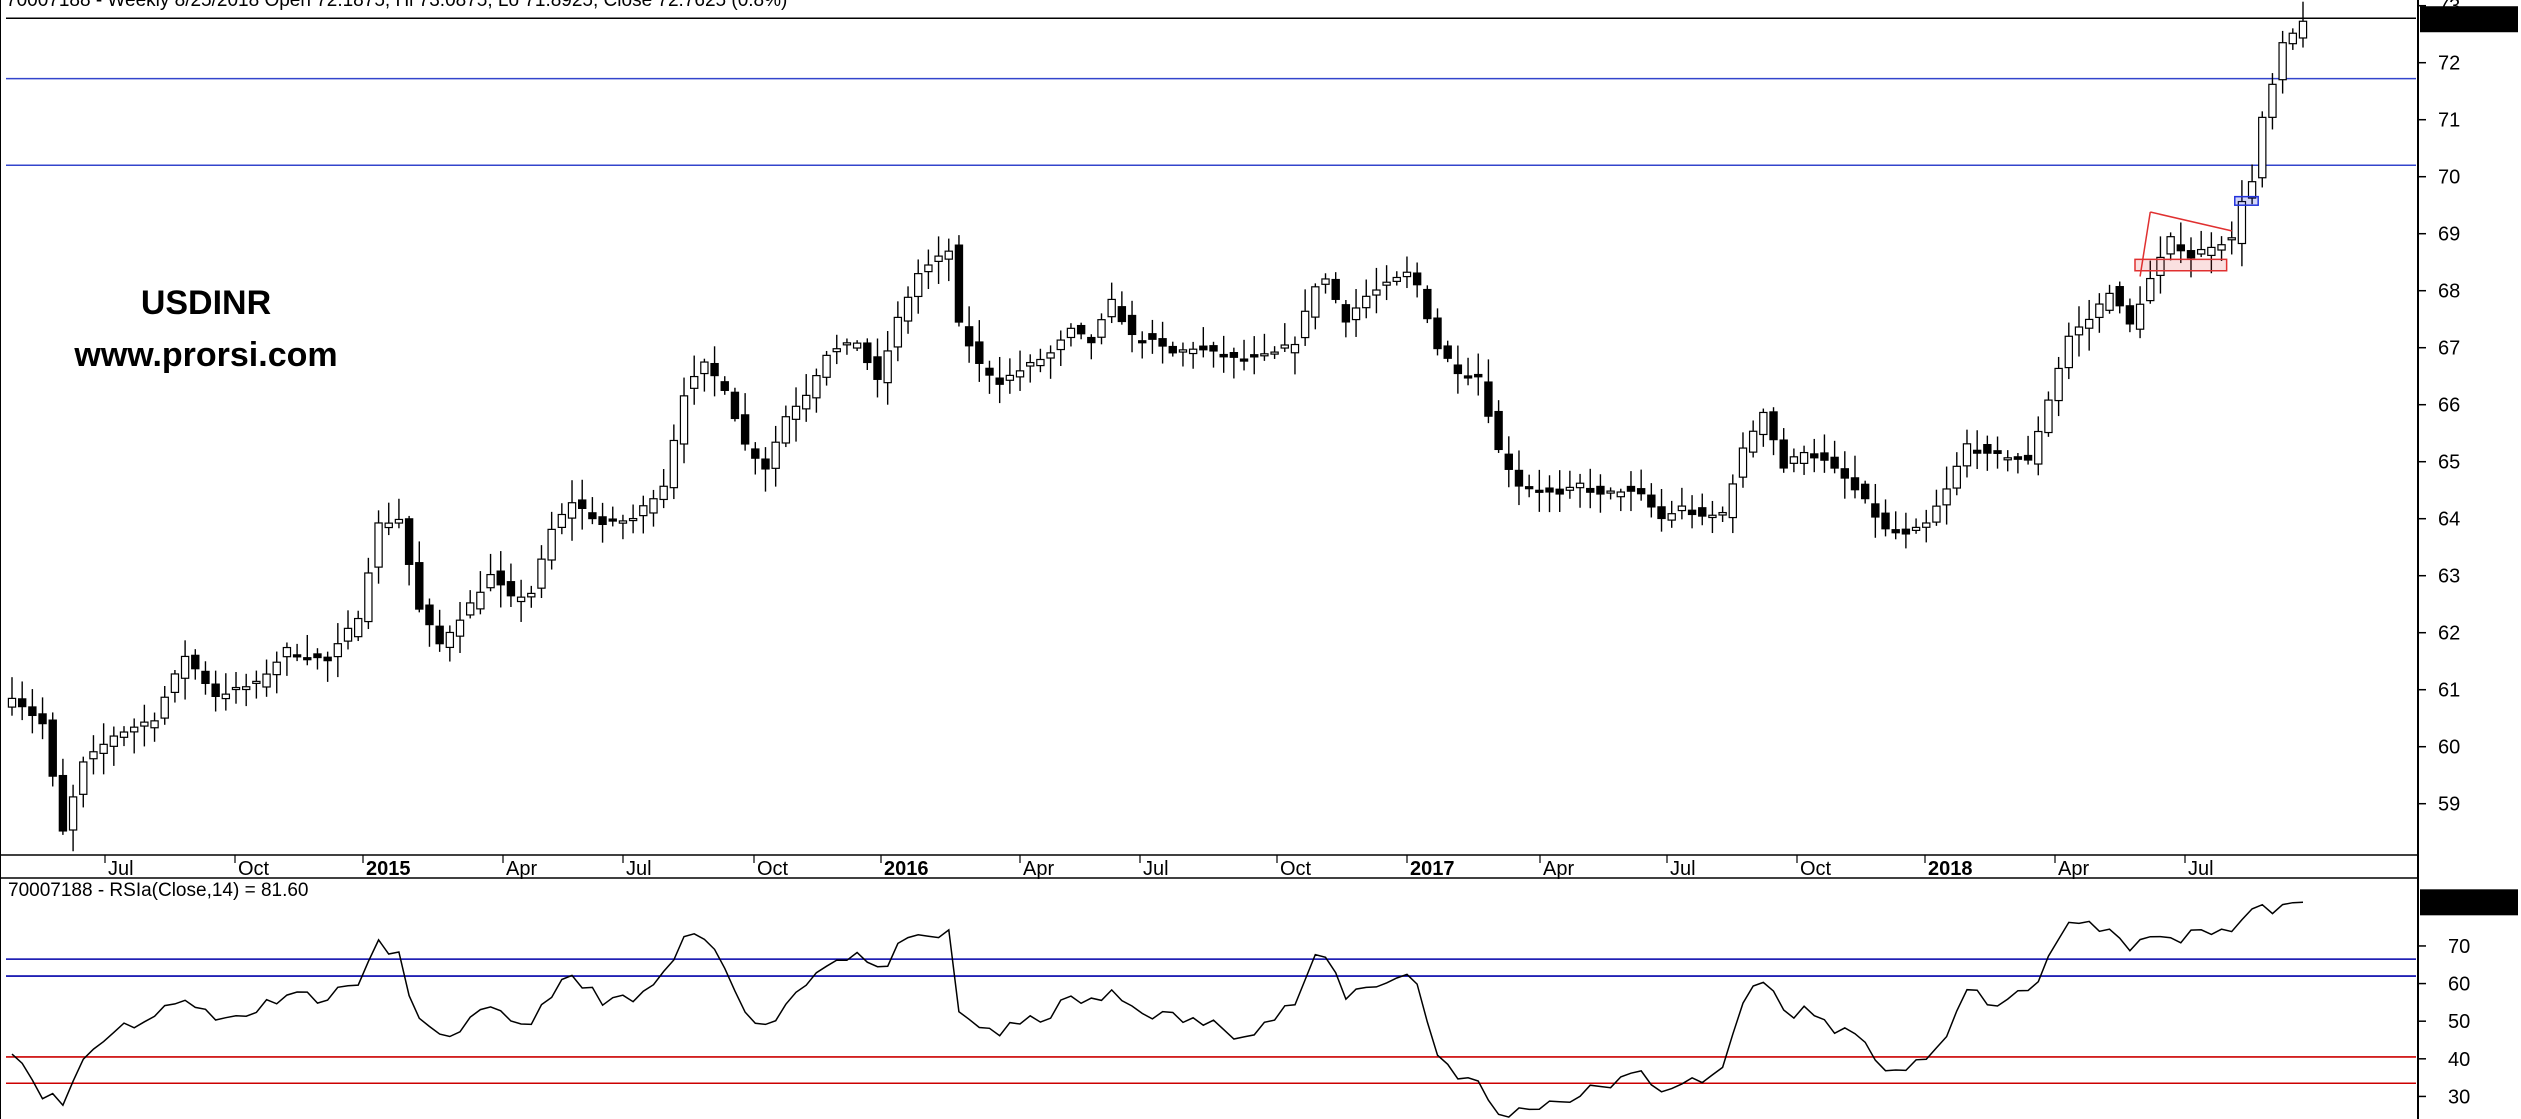  What do you see at coordinates (2449, 748) in the screenshot?
I see `price-tick-label: 60` at bounding box center [2449, 748].